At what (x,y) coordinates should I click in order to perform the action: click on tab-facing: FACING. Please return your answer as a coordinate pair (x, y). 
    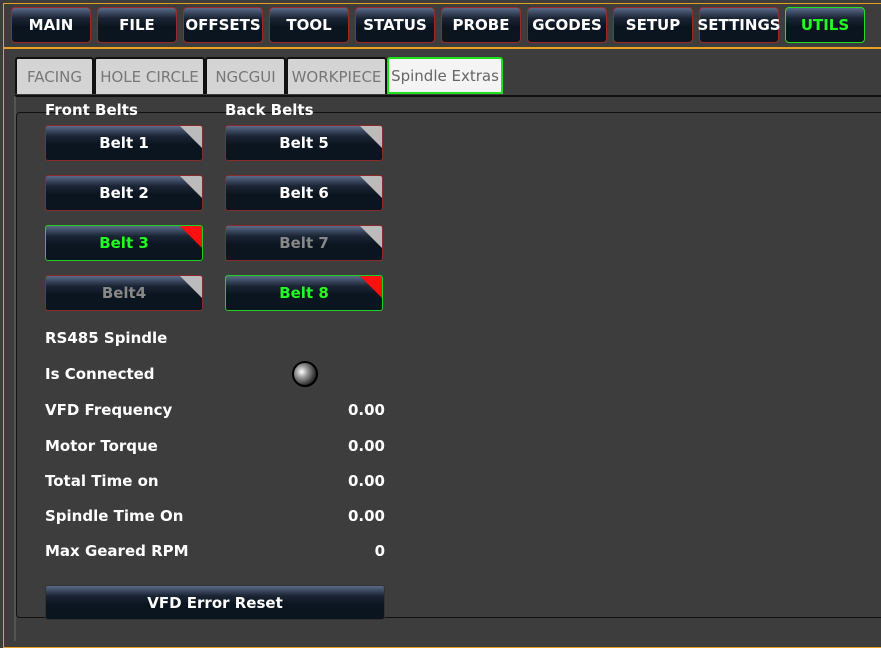
    Looking at the image, I should click on (54, 75).